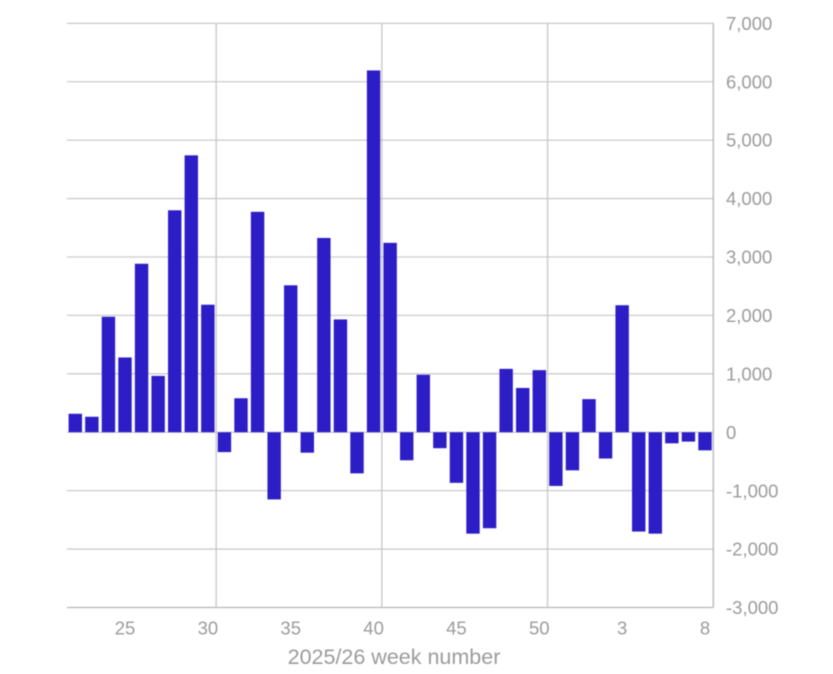  Describe the element at coordinates (125, 628) in the screenshot. I see `svg-text: 25` at that location.